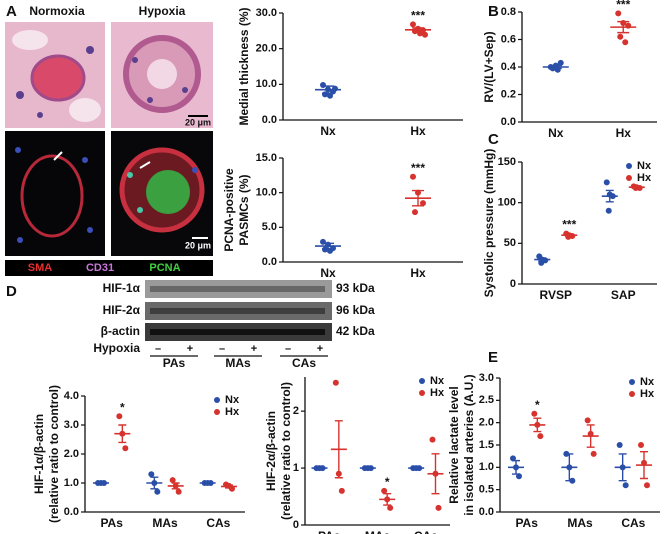  What do you see at coordinates (57, 11) in the screenshot?
I see `condition-label: Normoxia` at bounding box center [57, 11].